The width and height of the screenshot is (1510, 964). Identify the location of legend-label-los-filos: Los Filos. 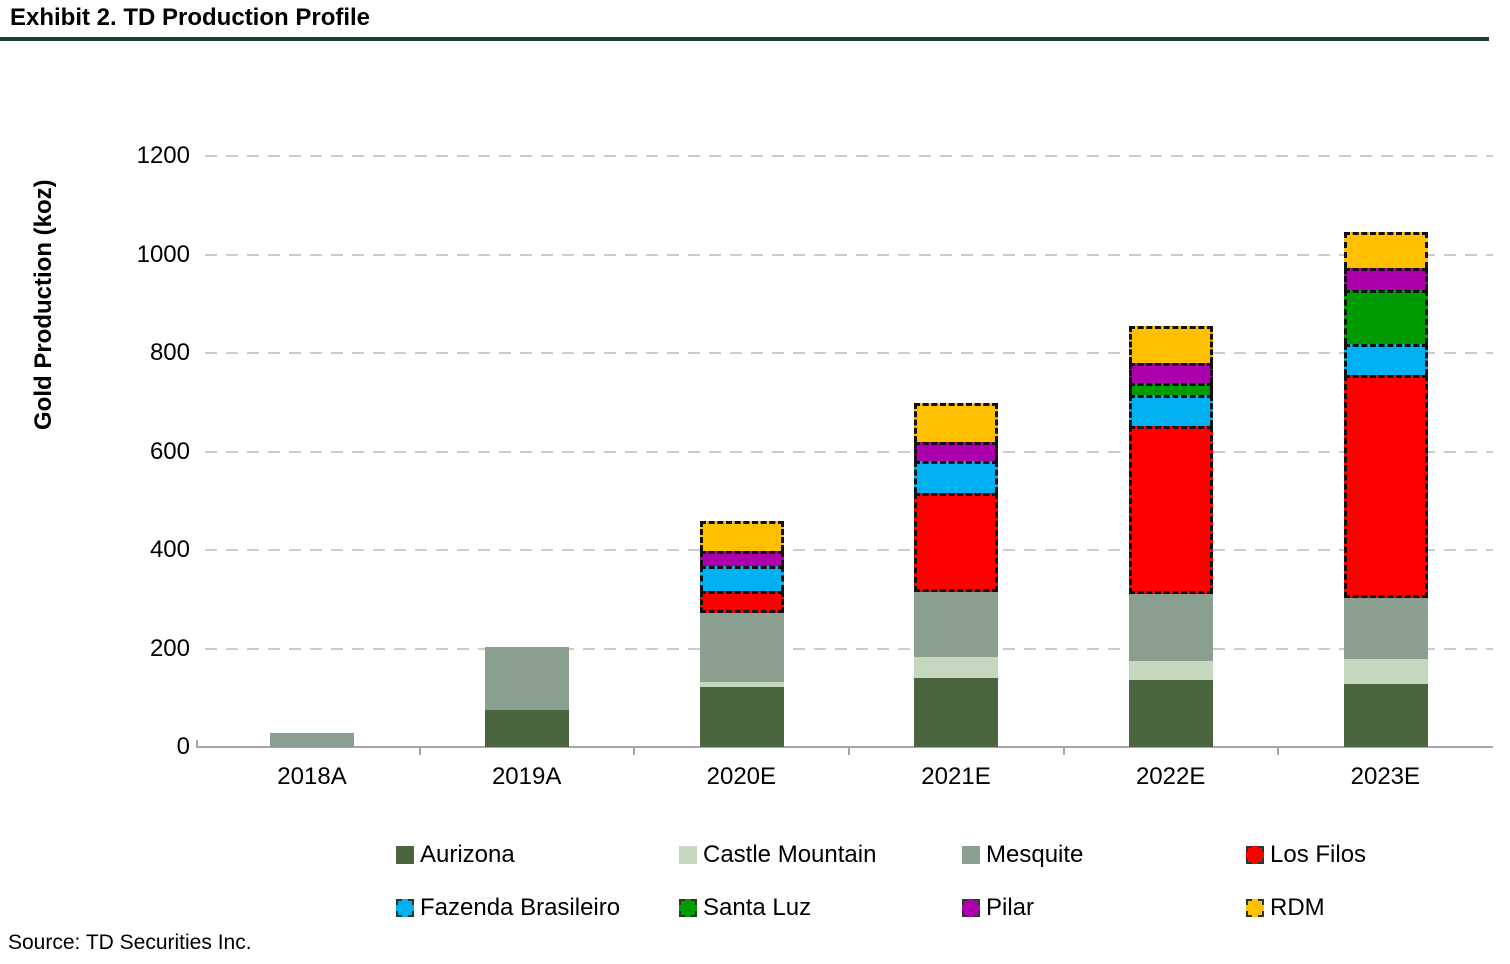
(1318, 854).